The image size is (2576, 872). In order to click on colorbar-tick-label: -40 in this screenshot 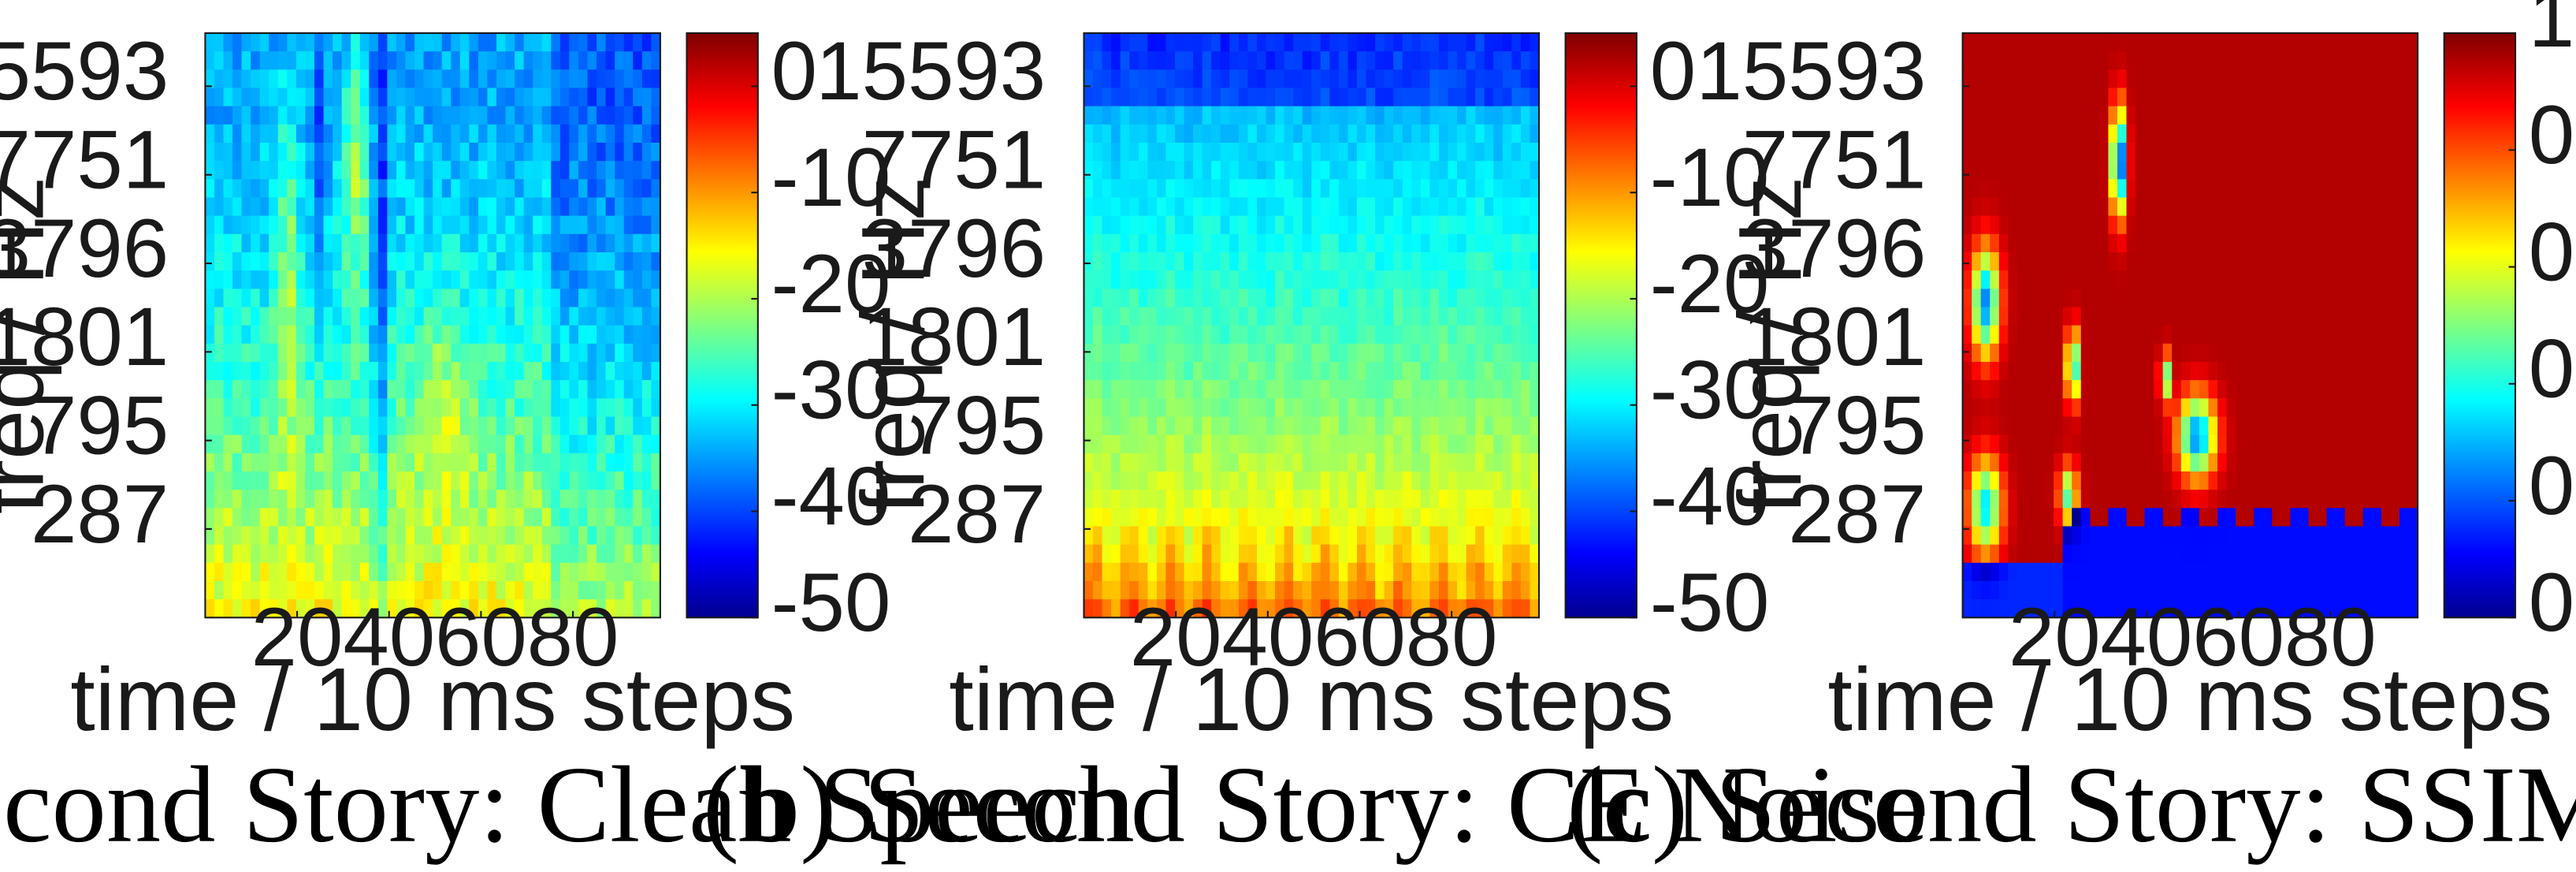, I will do `click(831, 496)`.